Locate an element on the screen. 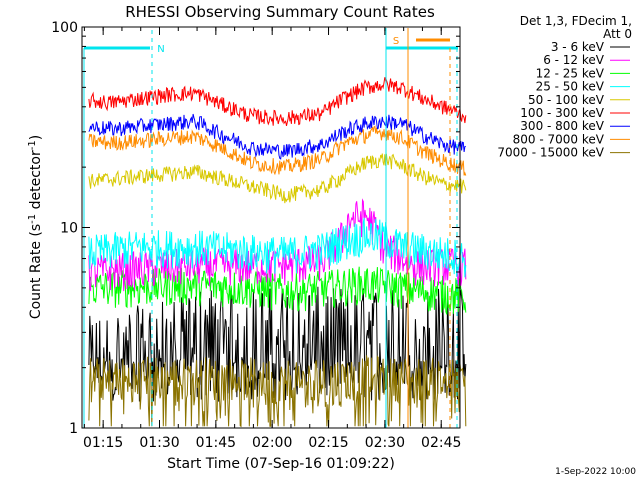 The height and width of the screenshot is (480, 640). y-axis-label-main: Count Rate (s is located at coordinates (36, 271).